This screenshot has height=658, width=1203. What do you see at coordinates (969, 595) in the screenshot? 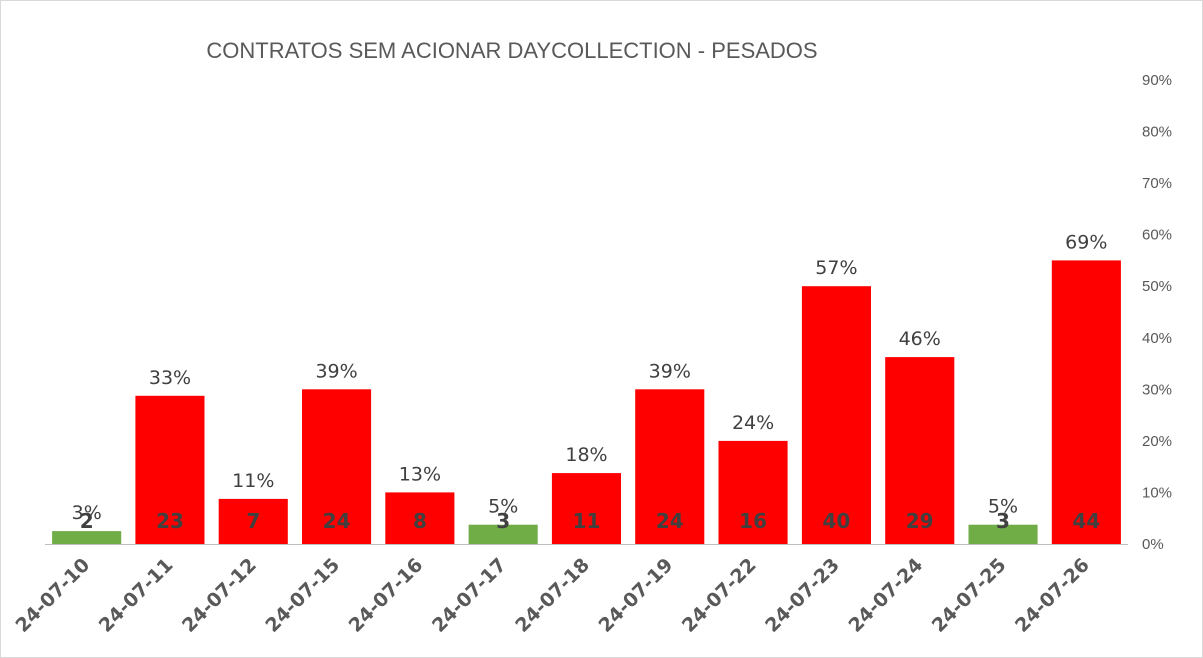
I see `x-tick-label: 24-07-25` at bounding box center [969, 595].